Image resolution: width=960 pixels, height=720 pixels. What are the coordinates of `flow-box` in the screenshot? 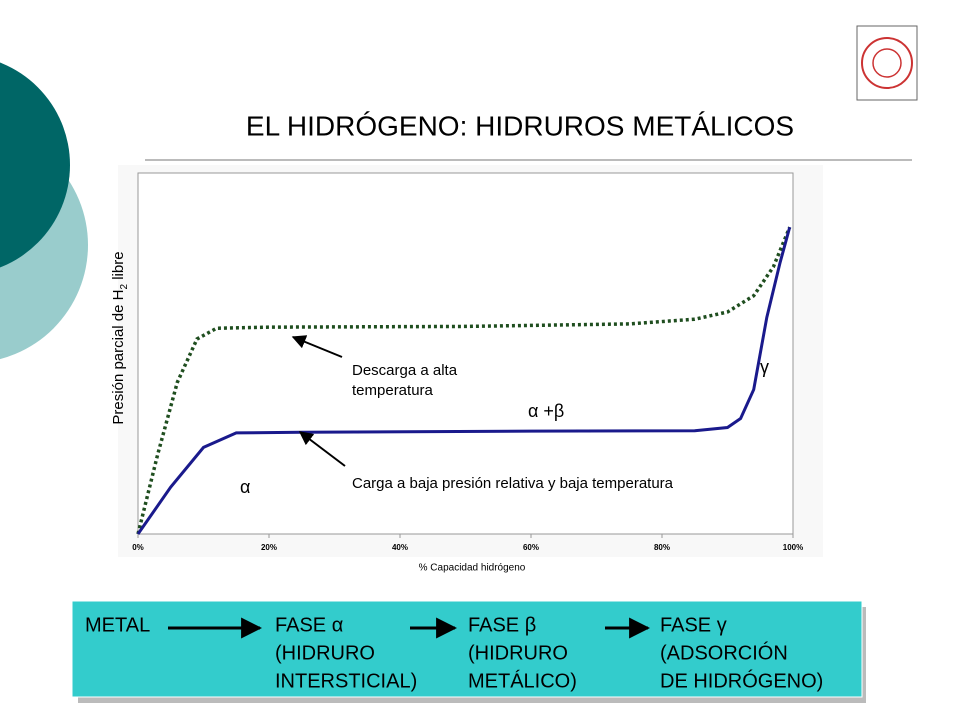 It's located at (467, 649).